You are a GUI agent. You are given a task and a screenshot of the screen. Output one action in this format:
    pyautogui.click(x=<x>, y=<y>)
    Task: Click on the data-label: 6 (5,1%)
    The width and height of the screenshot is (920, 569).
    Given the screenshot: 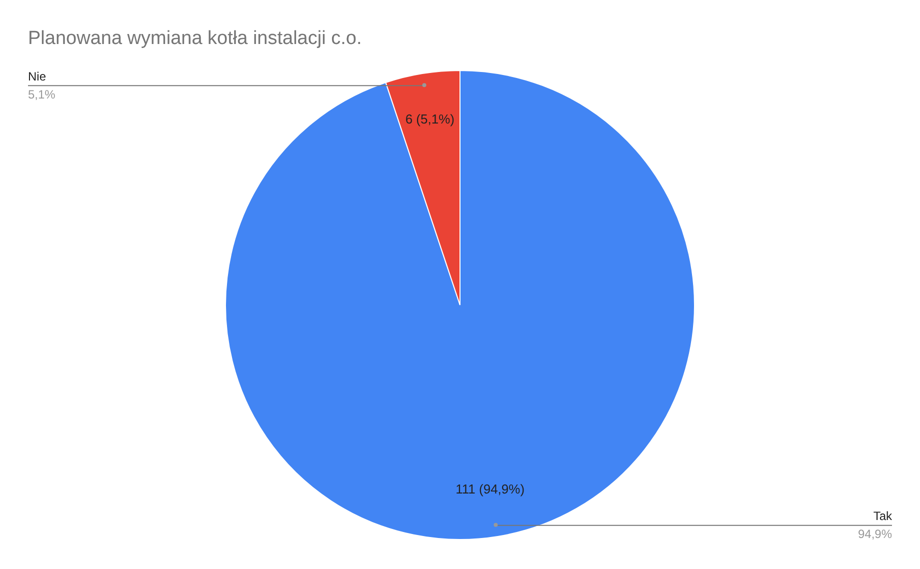 What is the action you would take?
    pyautogui.click(x=429, y=118)
    